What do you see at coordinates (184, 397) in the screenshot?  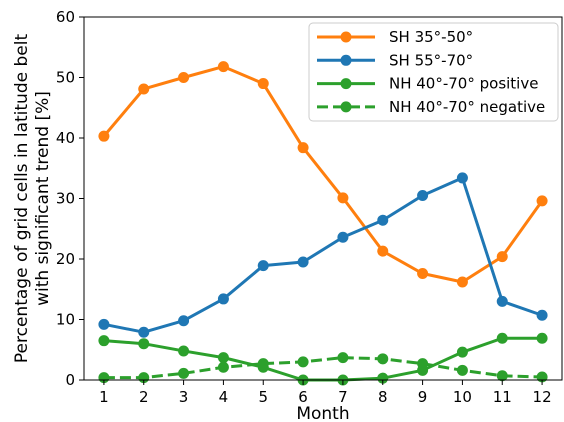 I see `x-tick-label: 3` at bounding box center [184, 397].